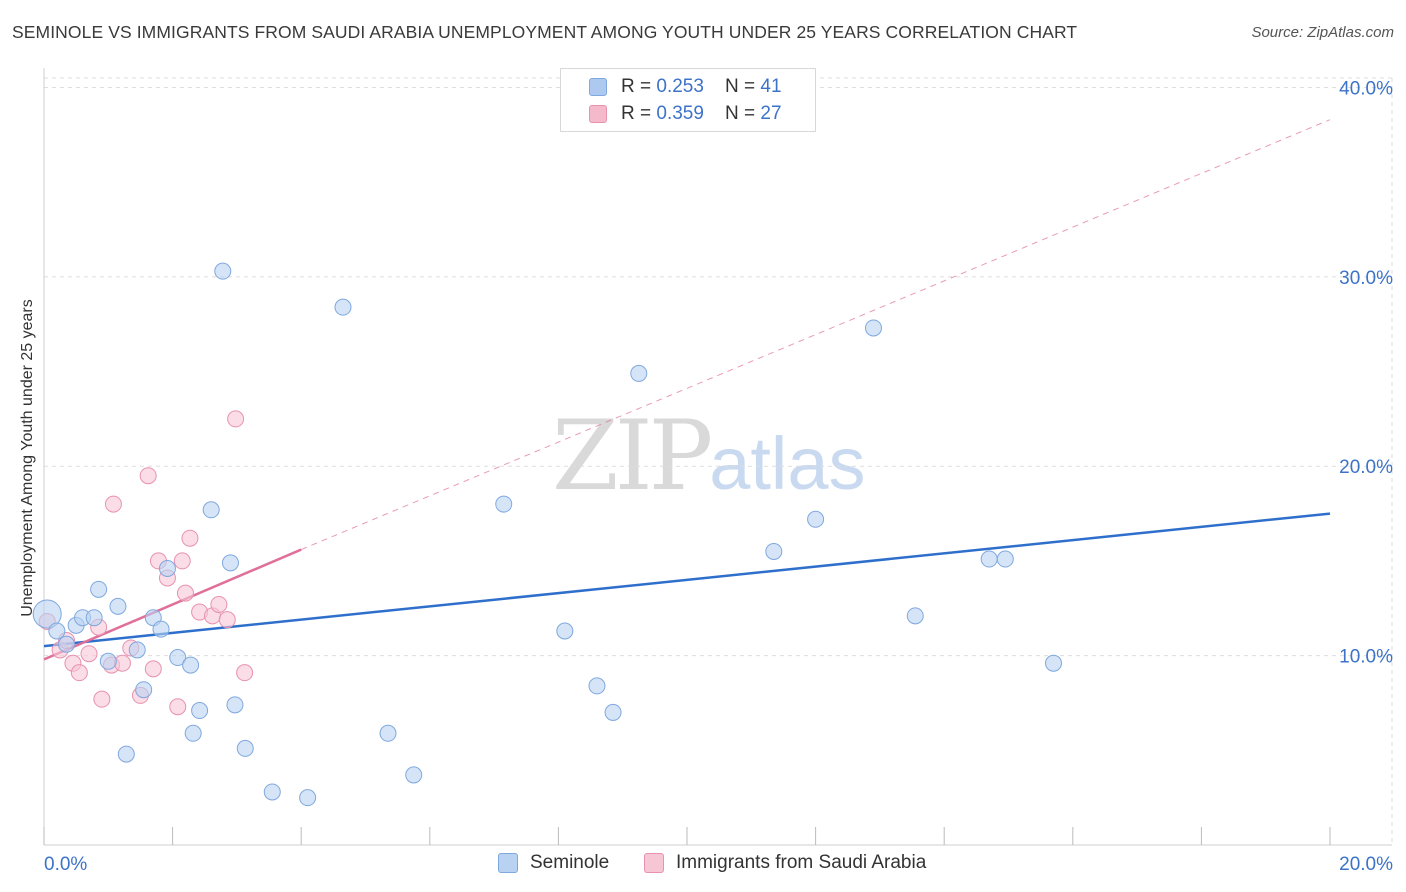  What do you see at coordinates (787, 463) in the screenshot?
I see `watermark-atlas: atlas` at bounding box center [787, 463].